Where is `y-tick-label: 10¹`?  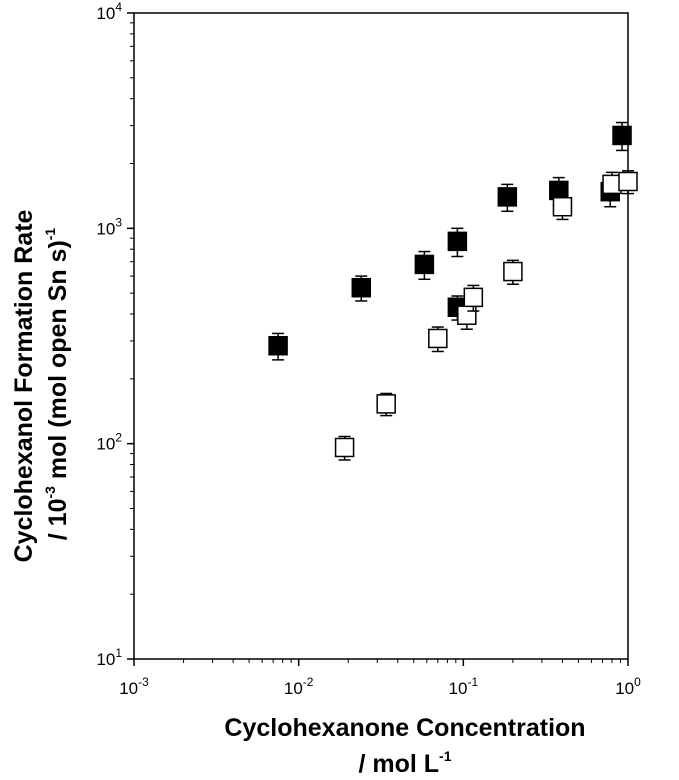 y-tick-label: 10¹ is located at coordinates (109, 657).